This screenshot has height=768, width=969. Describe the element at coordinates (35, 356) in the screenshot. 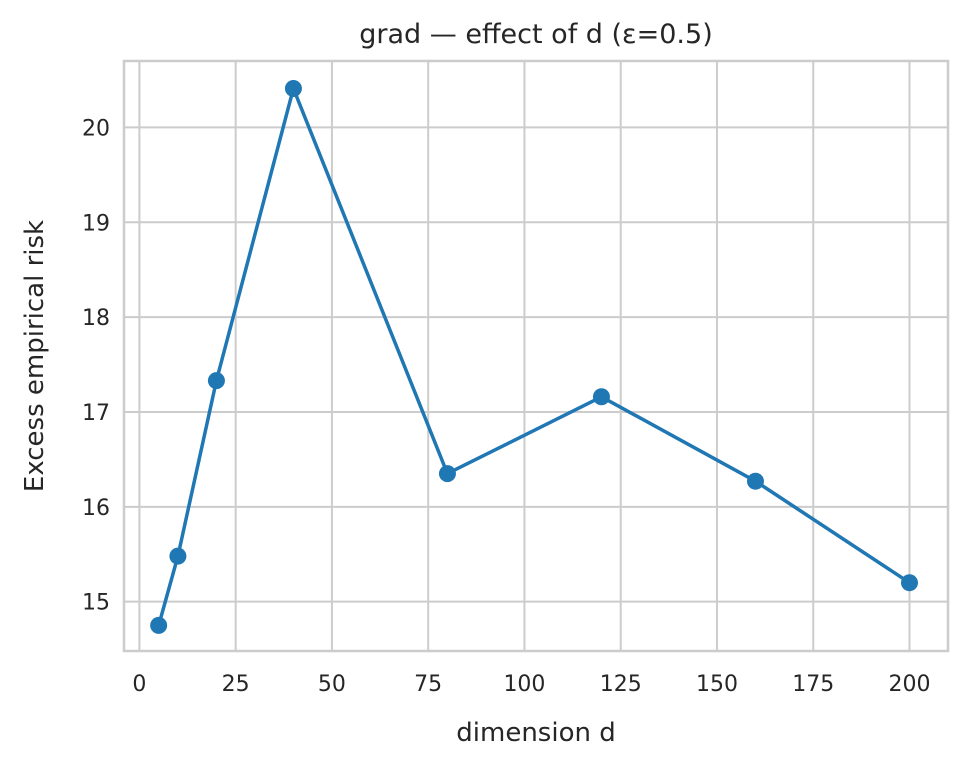

I see `y-axis-title: Excess empirical risk` at that location.